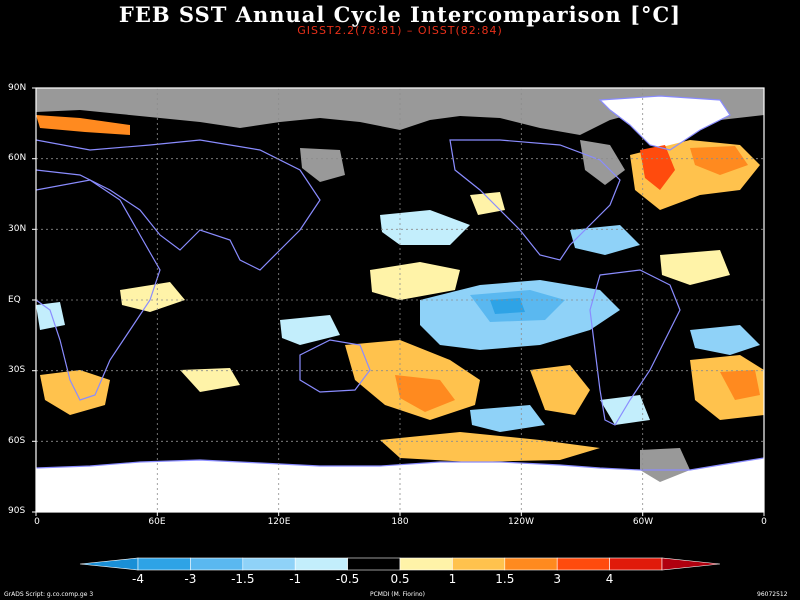 The height and width of the screenshot is (600, 800). I want to click on outline-antarctica, so click(400, 464).